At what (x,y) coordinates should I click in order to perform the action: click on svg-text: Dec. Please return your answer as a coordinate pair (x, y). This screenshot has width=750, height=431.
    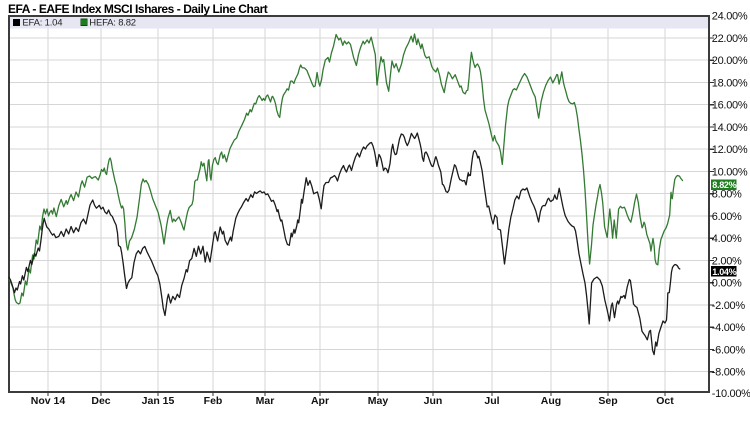
    Looking at the image, I should click on (100, 401).